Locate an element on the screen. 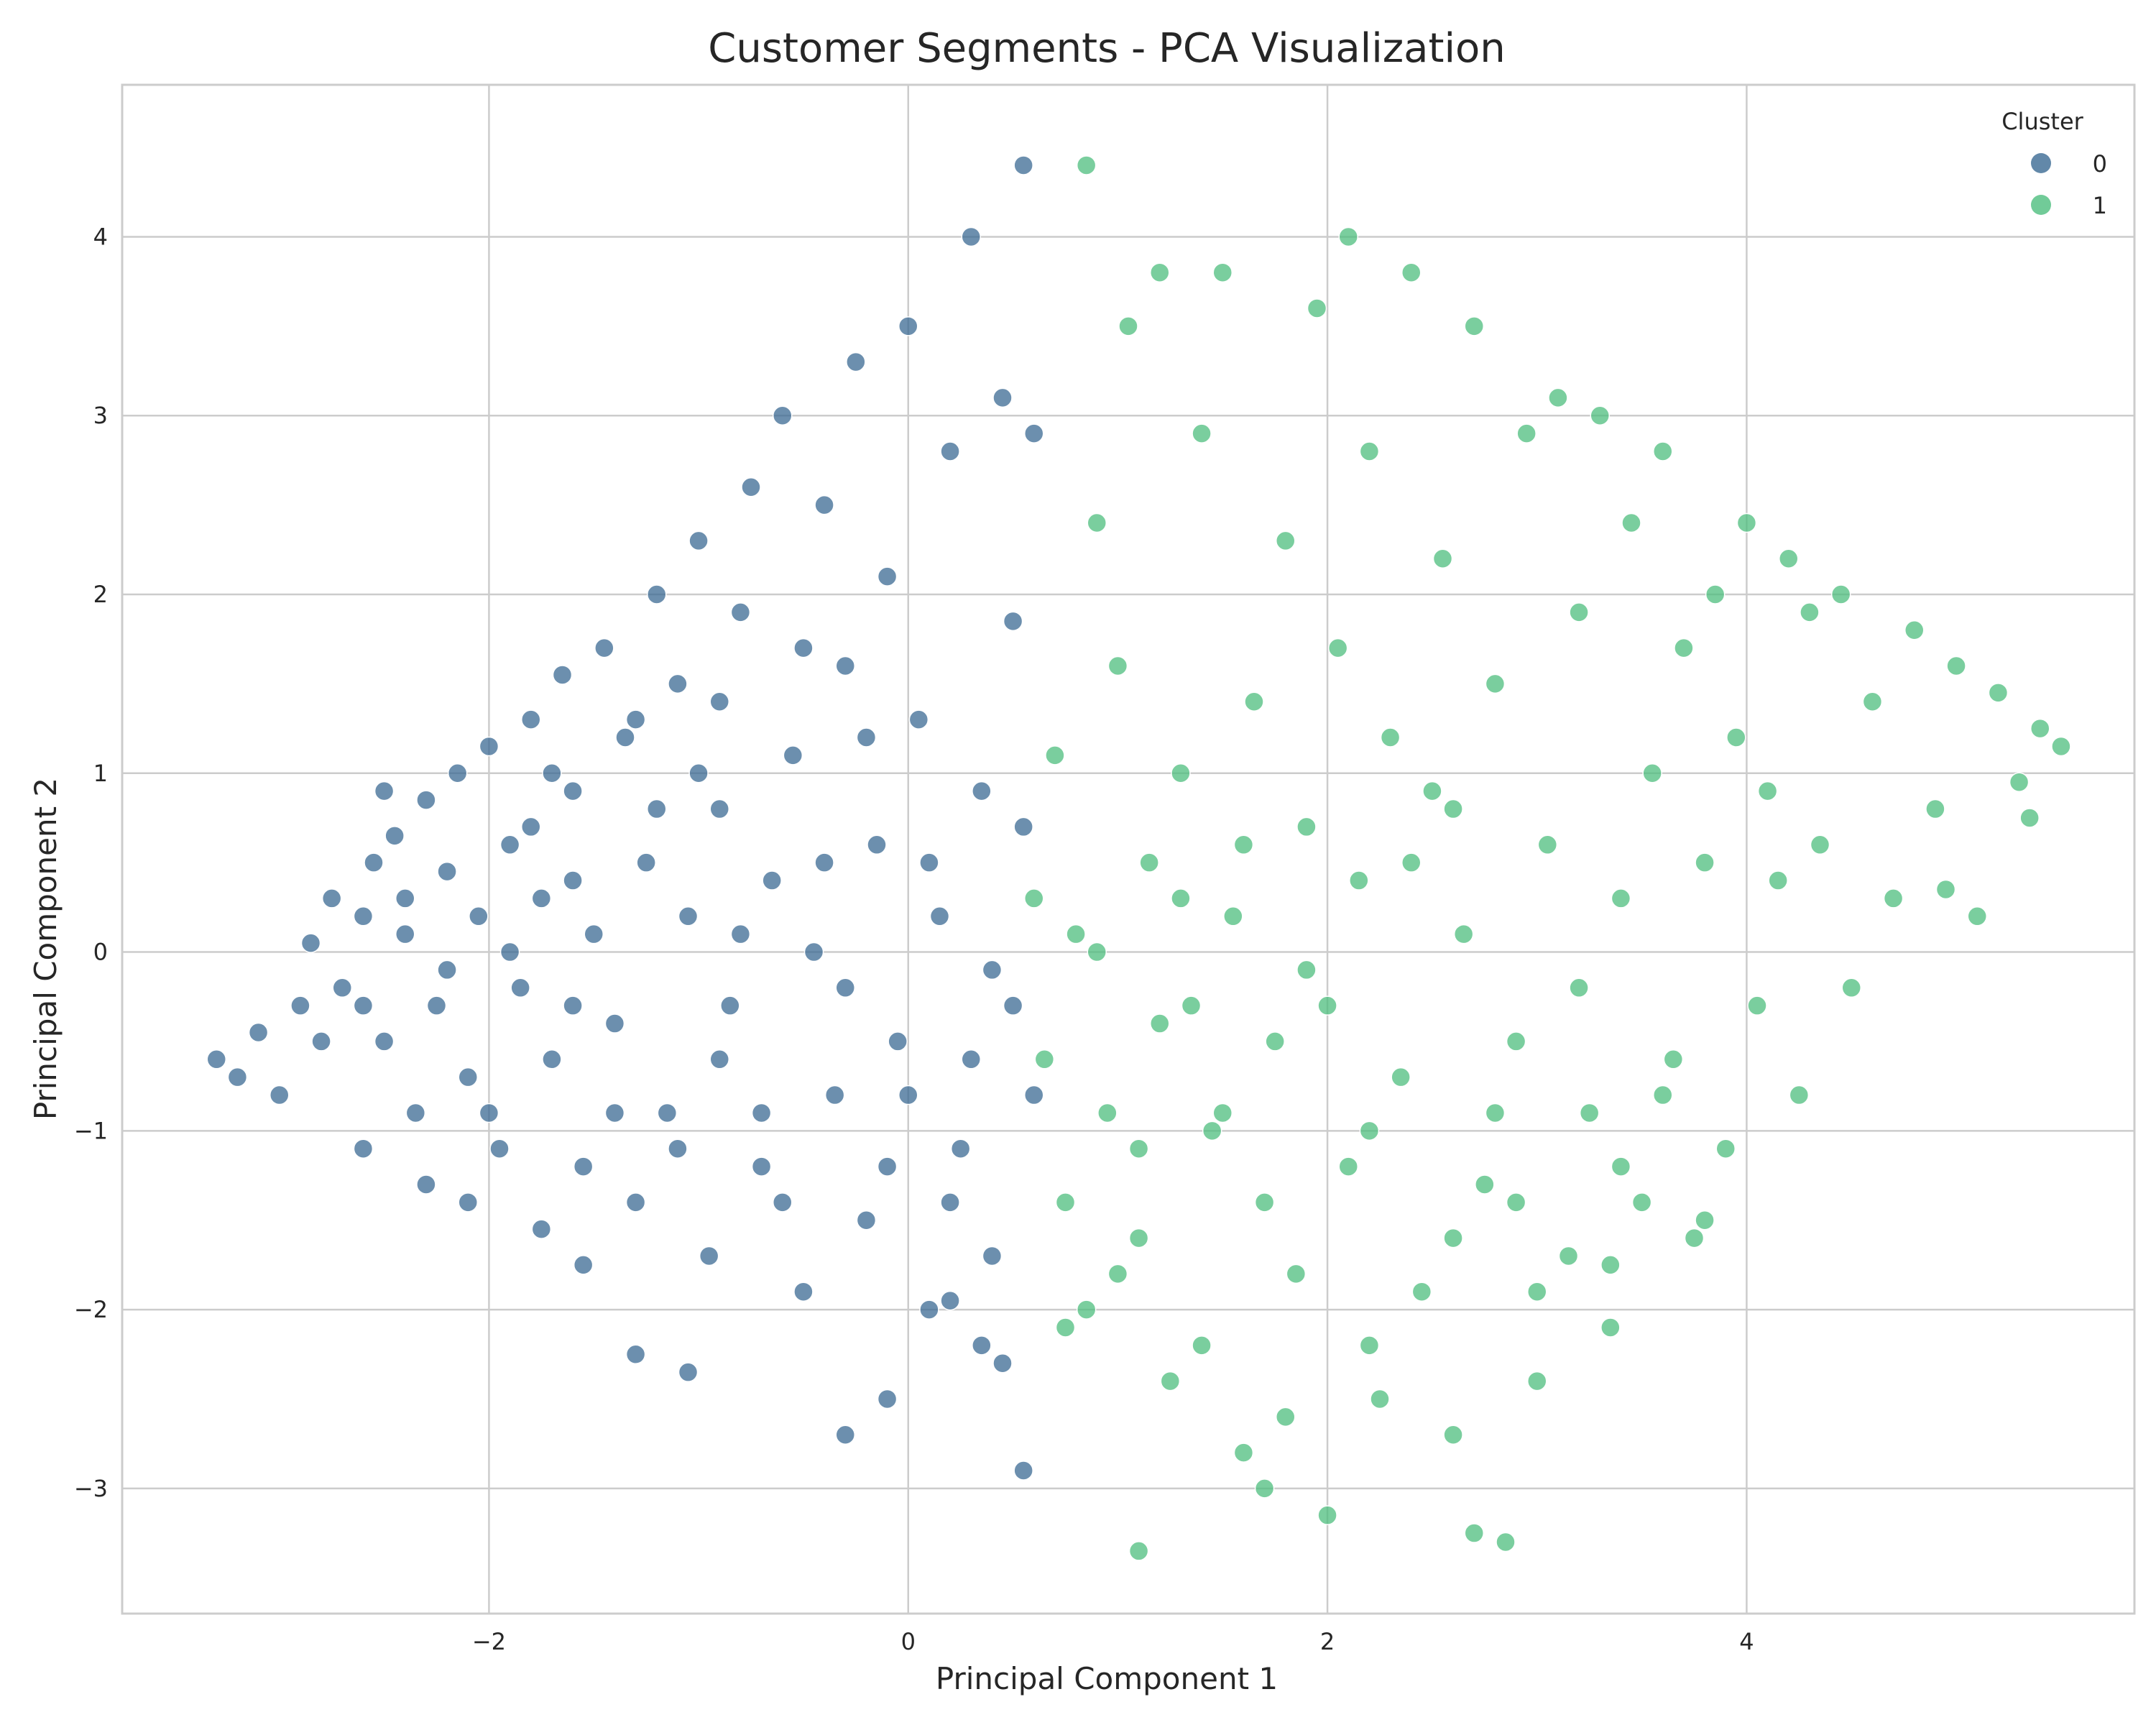 The image size is (2156, 1725). y-tick-label: 1 is located at coordinates (101, 773).